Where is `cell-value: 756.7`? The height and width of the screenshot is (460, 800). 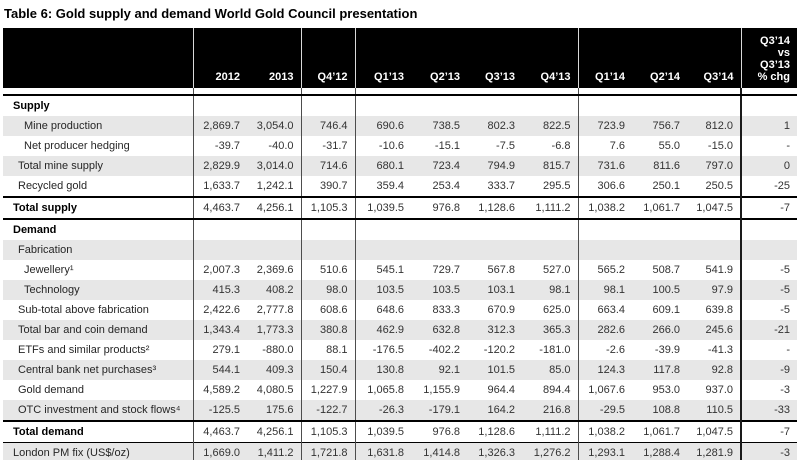
cell-value: 756.7 is located at coordinates (659, 126).